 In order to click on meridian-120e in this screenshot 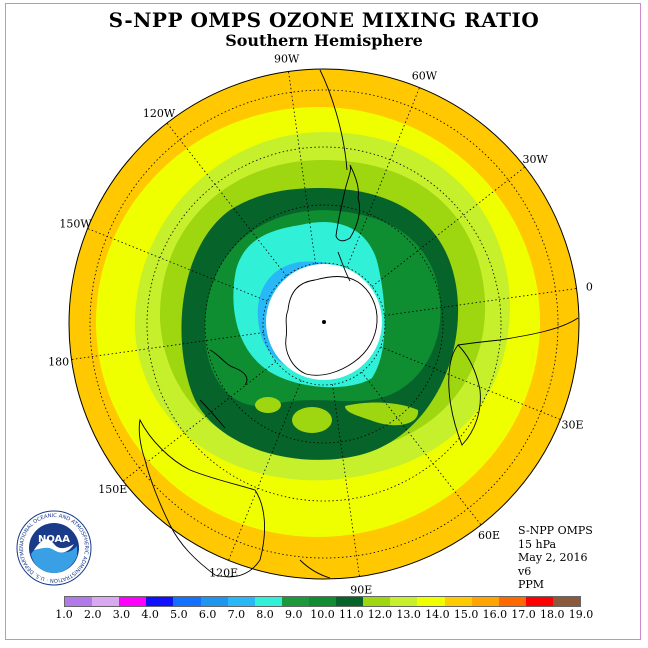, I will do `click(265, 470)`.